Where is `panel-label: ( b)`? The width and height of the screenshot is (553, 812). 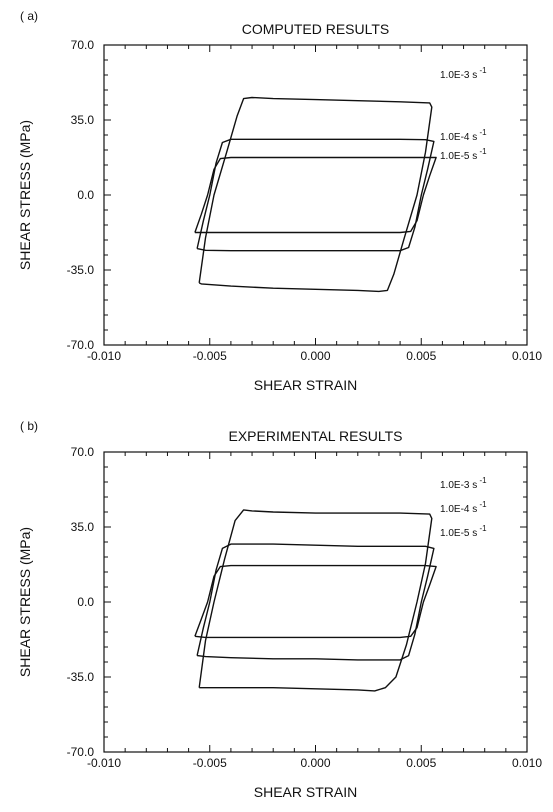
panel-label: ( b) is located at coordinates (29, 426).